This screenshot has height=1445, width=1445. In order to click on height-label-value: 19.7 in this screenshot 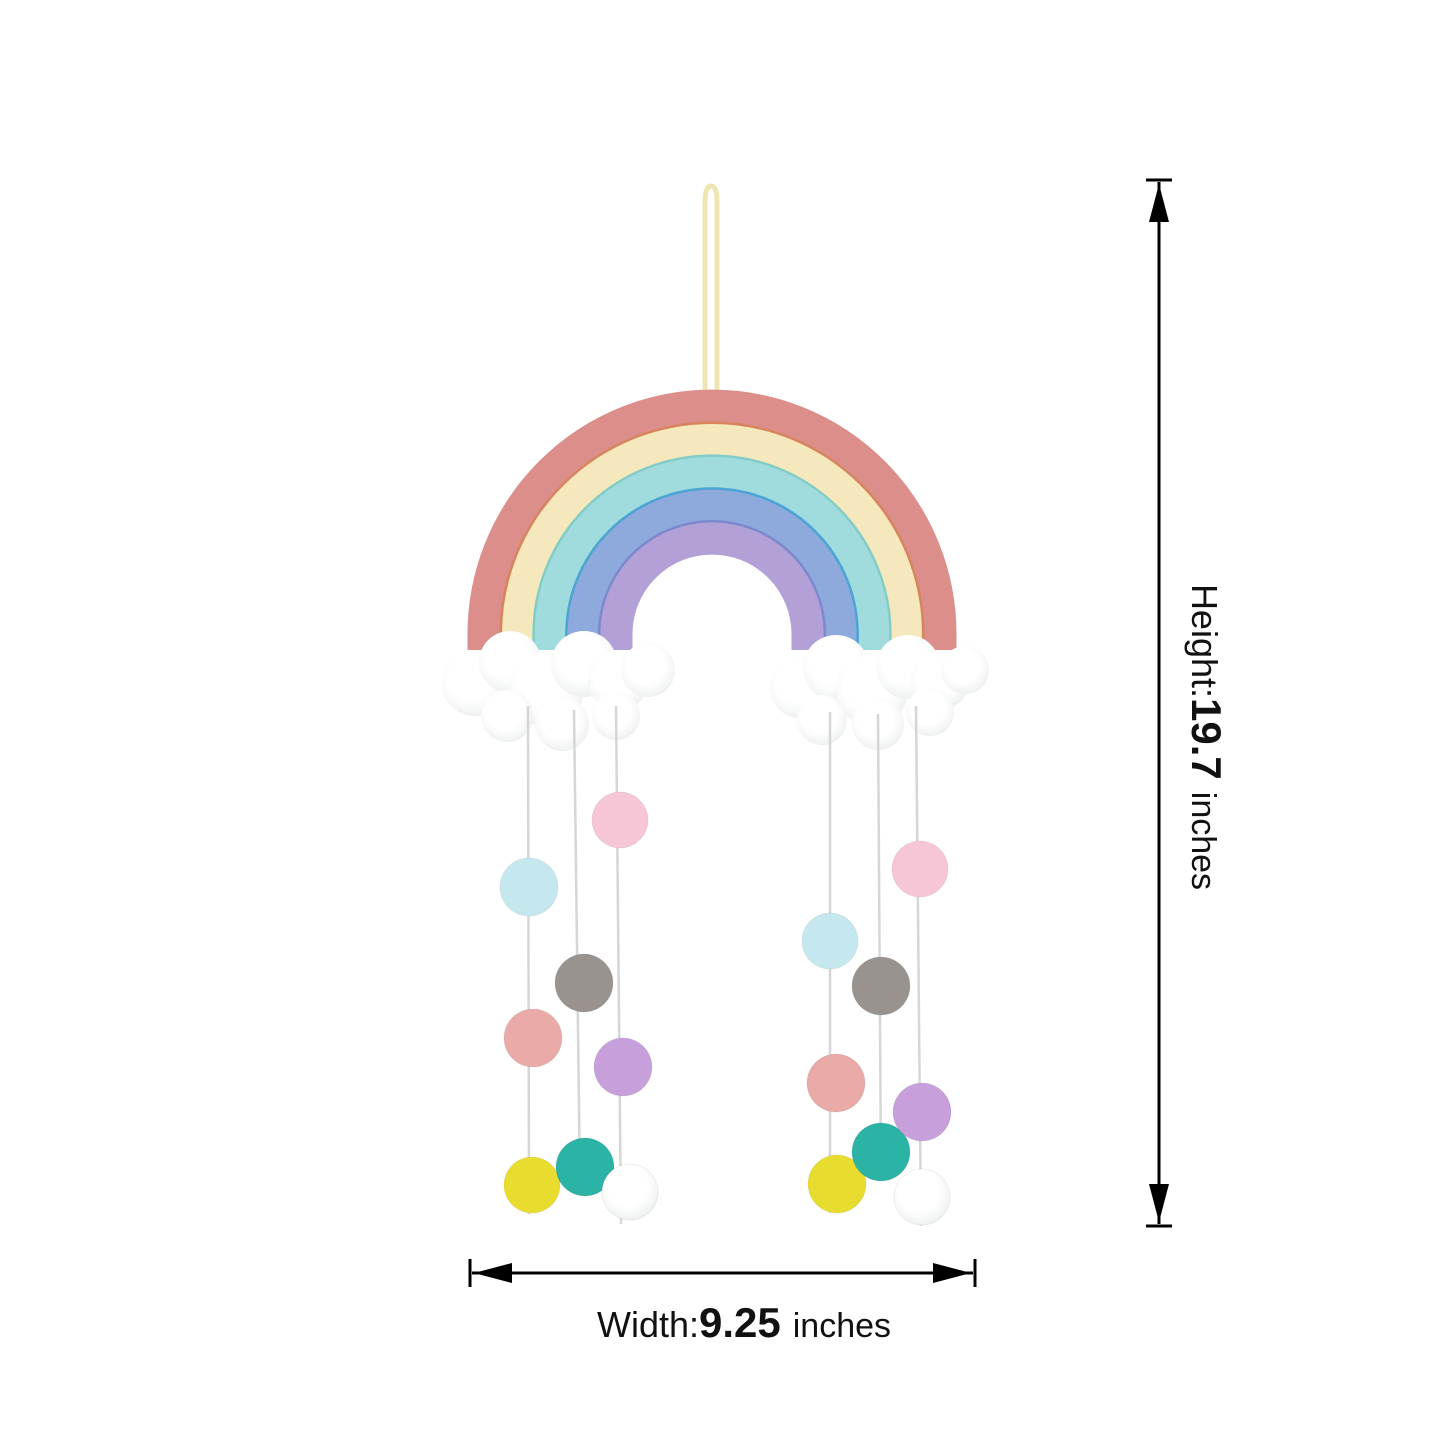, I will do `click(1206, 739)`.